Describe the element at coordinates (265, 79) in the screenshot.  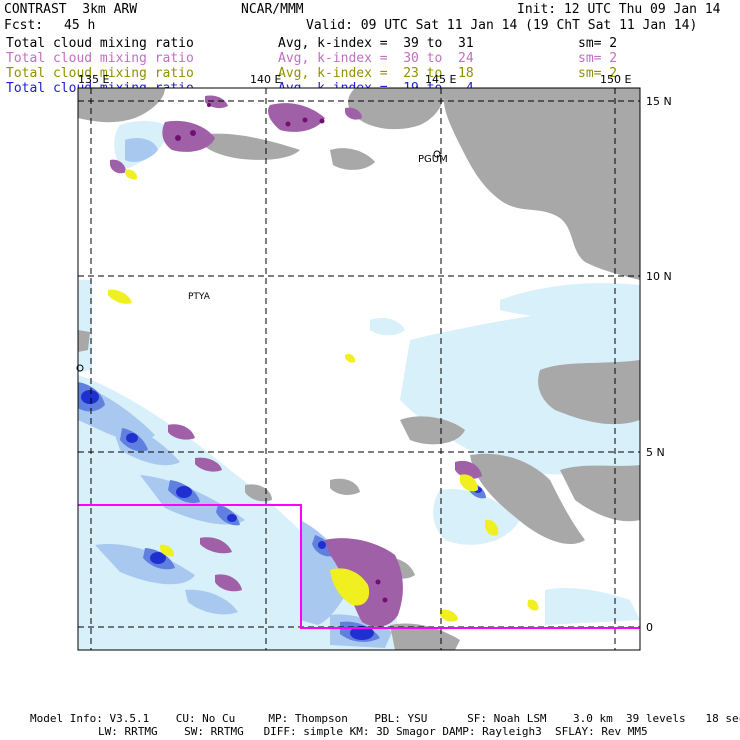
I see `lon-label-140: 140 E` at that location.